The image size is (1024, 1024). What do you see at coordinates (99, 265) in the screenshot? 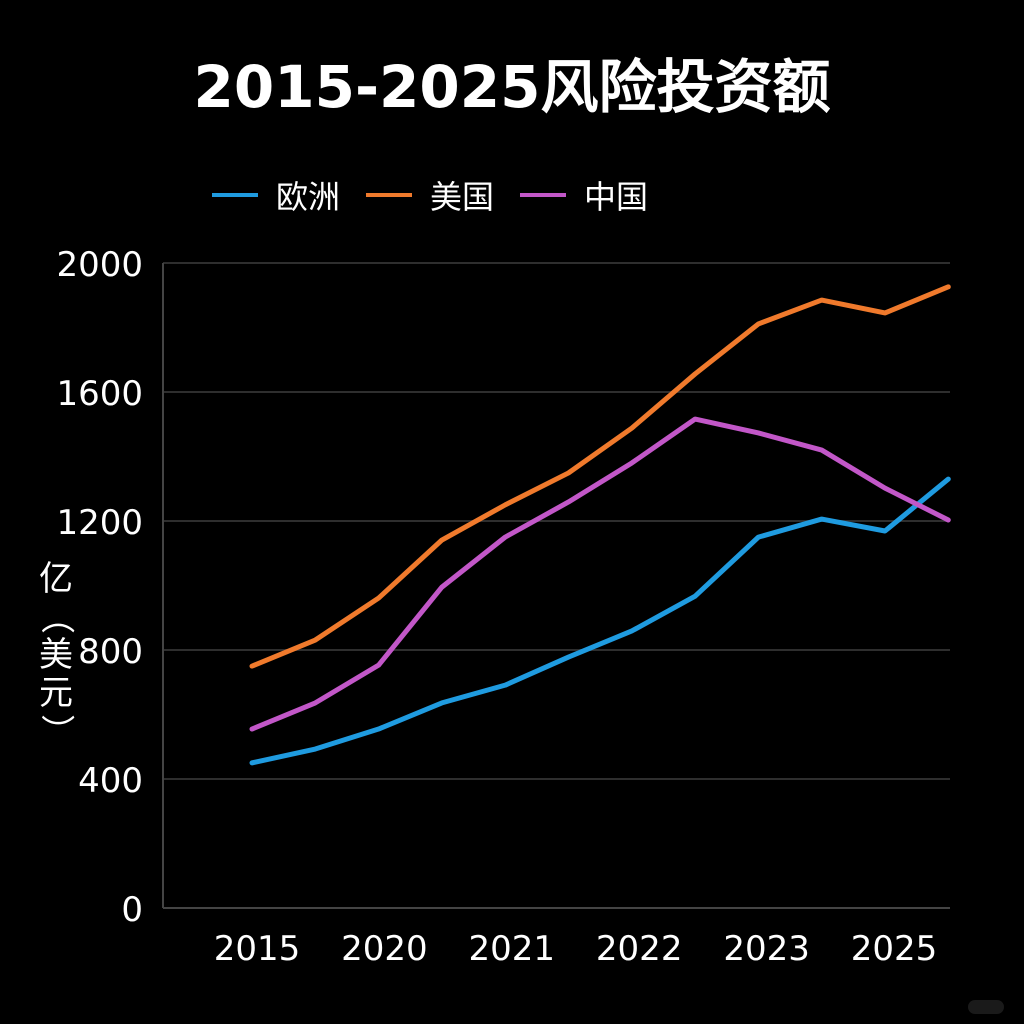
I see `y-tick-label: 2000` at bounding box center [99, 265].